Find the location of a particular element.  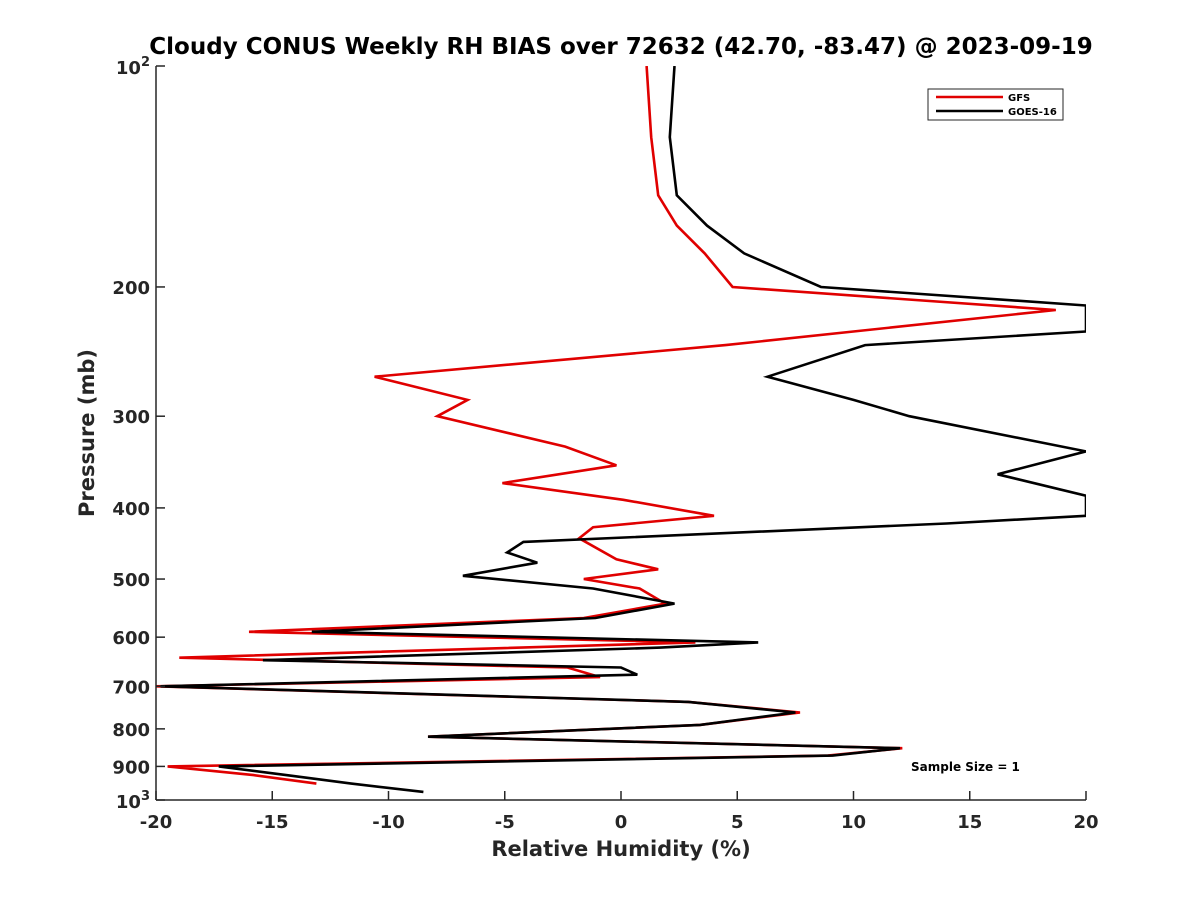

y-tick-label: 400 is located at coordinates (131, 509).